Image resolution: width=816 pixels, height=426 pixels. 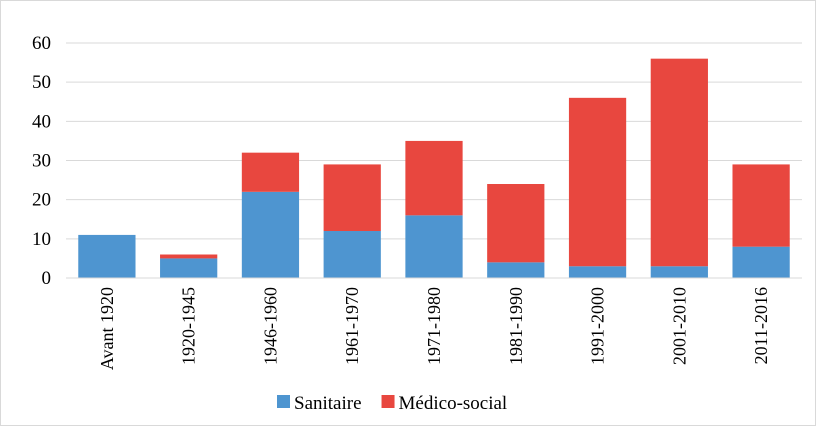 What do you see at coordinates (189, 326) in the screenshot?
I see `x-tick-label: 1920-1945` at bounding box center [189, 326].